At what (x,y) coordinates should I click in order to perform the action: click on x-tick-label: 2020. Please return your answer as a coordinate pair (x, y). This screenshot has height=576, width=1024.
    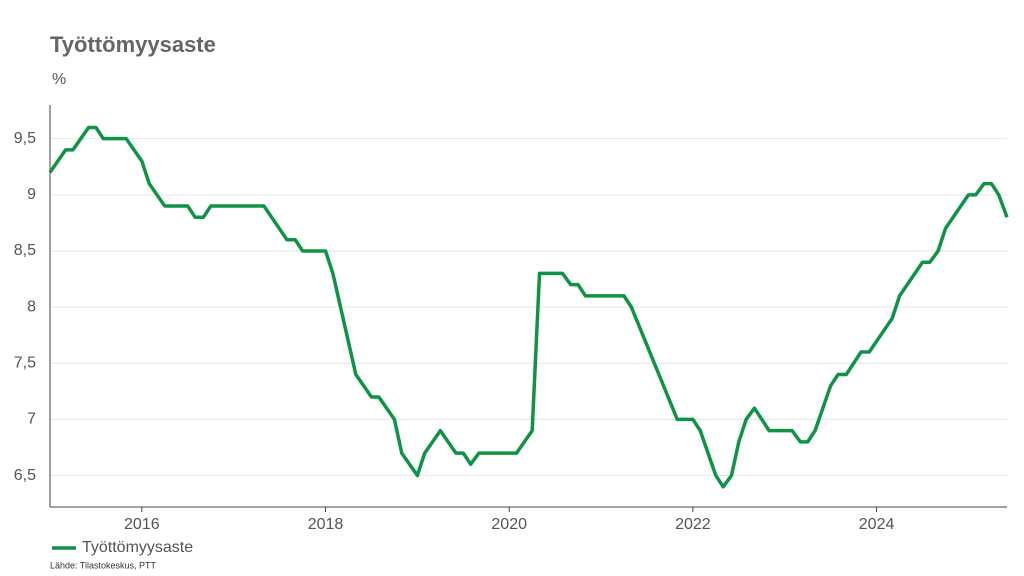
    Looking at the image, I should click on (509, 524).